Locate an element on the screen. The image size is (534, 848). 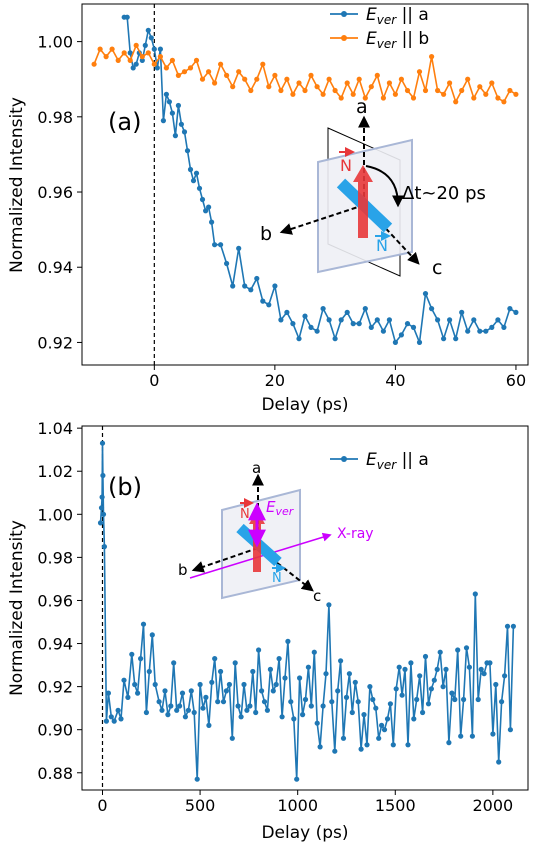
legend-a-text-1: Ever || a is located at coordinates (397, 16).